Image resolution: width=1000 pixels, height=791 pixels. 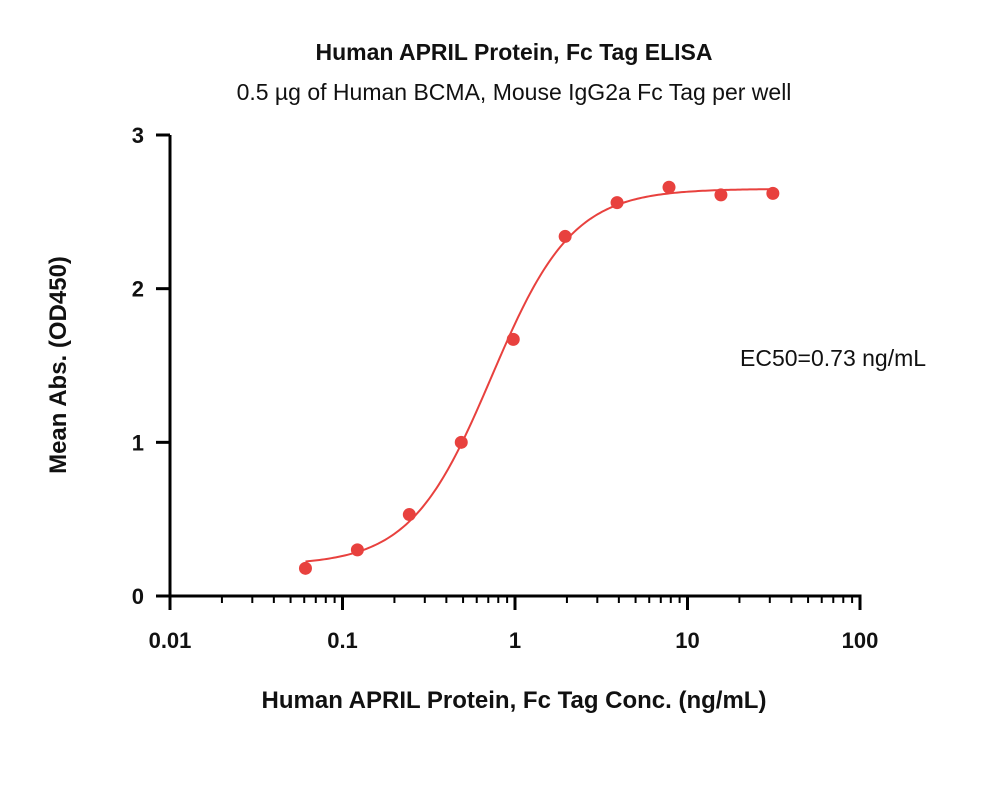 What do you see at coordinates (833, 358) in the screenshot?
I see `ec50-annotation: EC50=0.73 ng/mL` at bounding box center [833, 358].